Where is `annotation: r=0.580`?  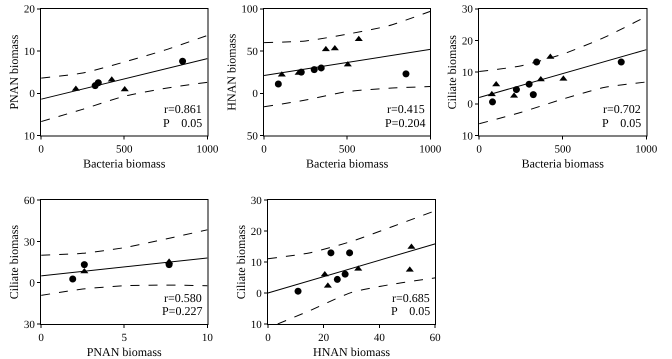
annotation: r=0.580 is located at coordinates (183, 298).